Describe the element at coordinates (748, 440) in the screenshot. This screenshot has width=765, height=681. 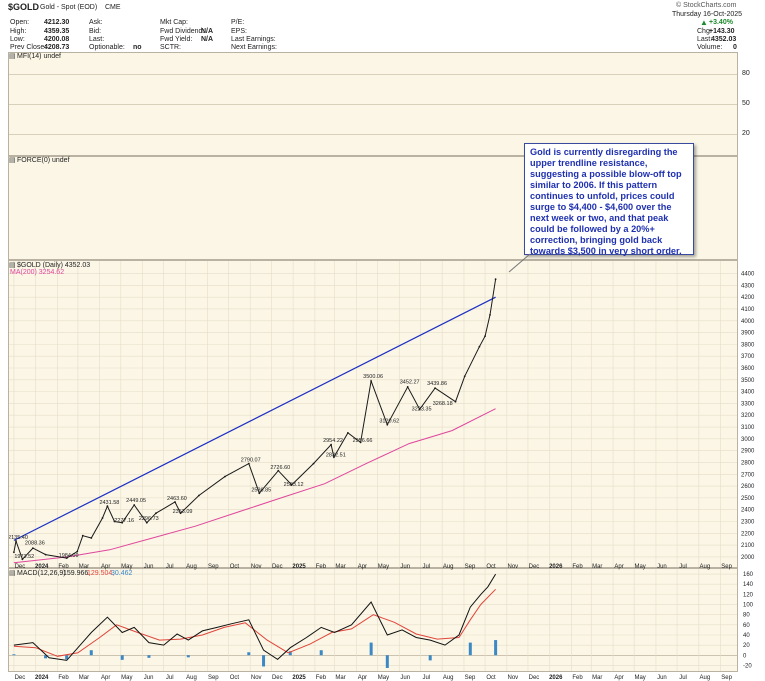
I see `price-y-tick-label: 3000` at that location.